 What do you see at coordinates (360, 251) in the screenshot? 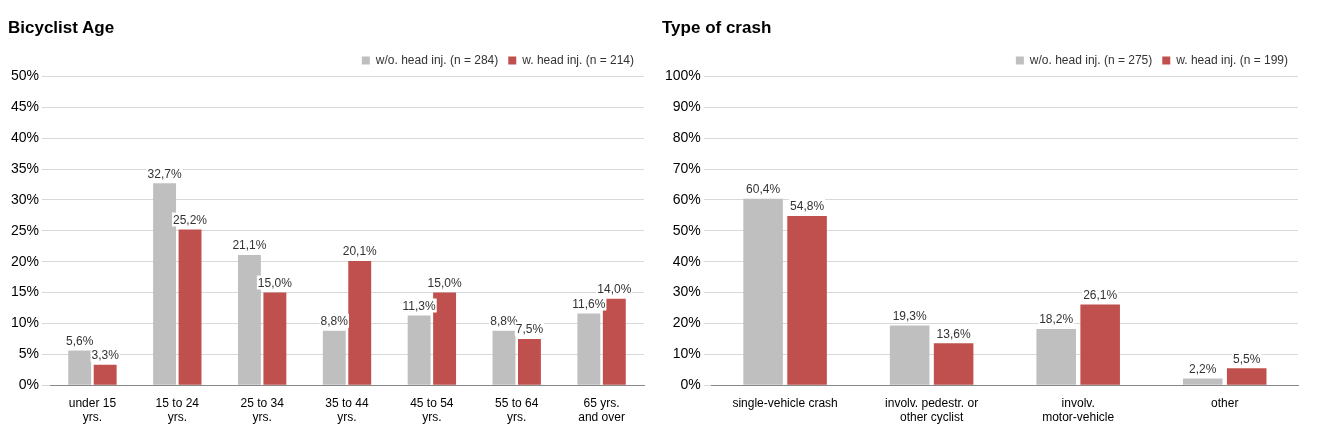
I see `data-label: 20,1%` at bounding box center [360, 251].